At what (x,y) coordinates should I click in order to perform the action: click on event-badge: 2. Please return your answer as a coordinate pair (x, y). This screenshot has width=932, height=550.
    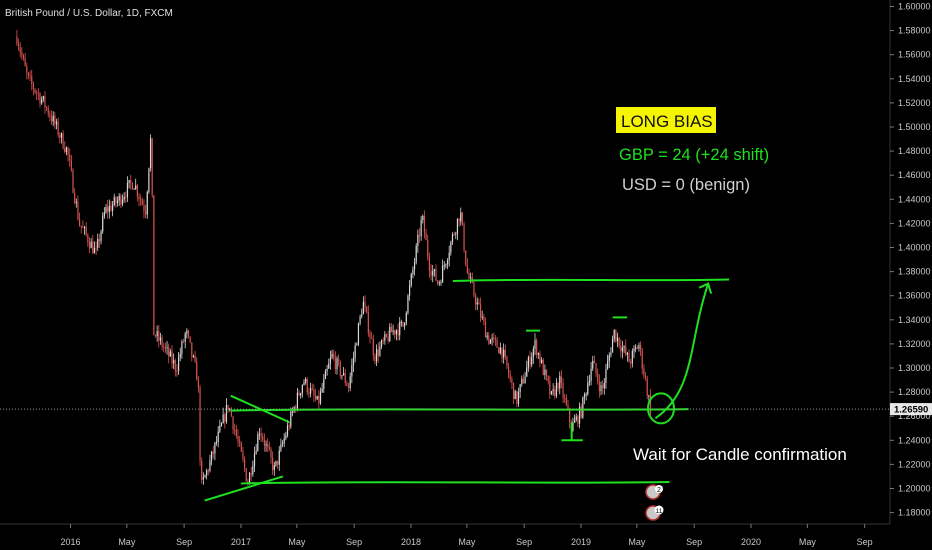
    Looking at the image, I should click on (654, 492).